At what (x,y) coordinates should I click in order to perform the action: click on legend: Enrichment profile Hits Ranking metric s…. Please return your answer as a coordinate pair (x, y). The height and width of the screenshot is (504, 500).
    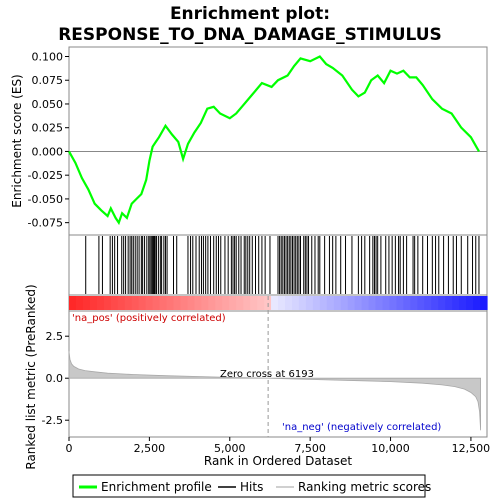
    Looking at the image, I should click on (251, 486).